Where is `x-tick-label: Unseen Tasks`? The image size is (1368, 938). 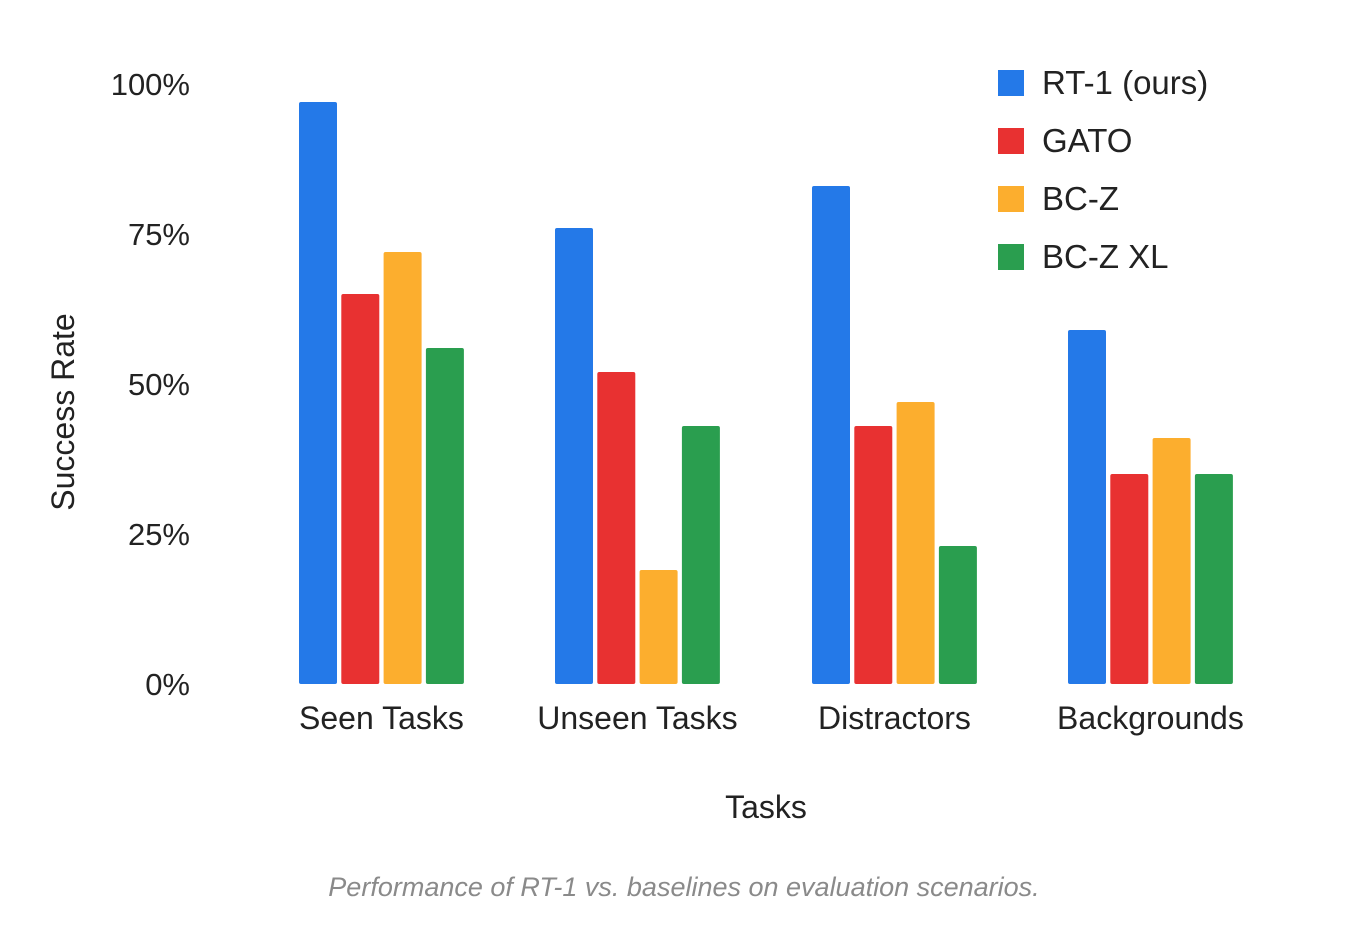 x-tick-label: Unseen Tasks is located at coordinates (637, 718).